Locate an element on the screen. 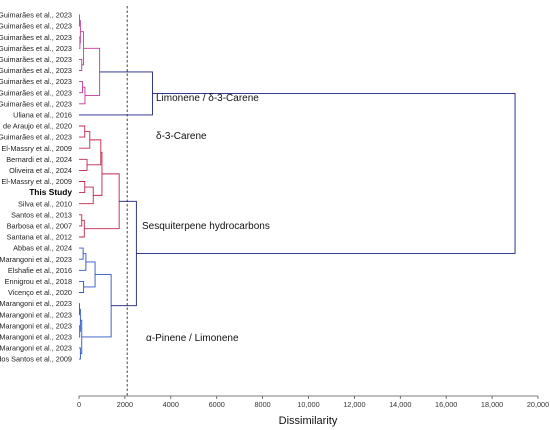 The width and height of the screenshot is (550, 430). leaf-label: de Araujo et al., 2020 is located at coordinates (37, 126).